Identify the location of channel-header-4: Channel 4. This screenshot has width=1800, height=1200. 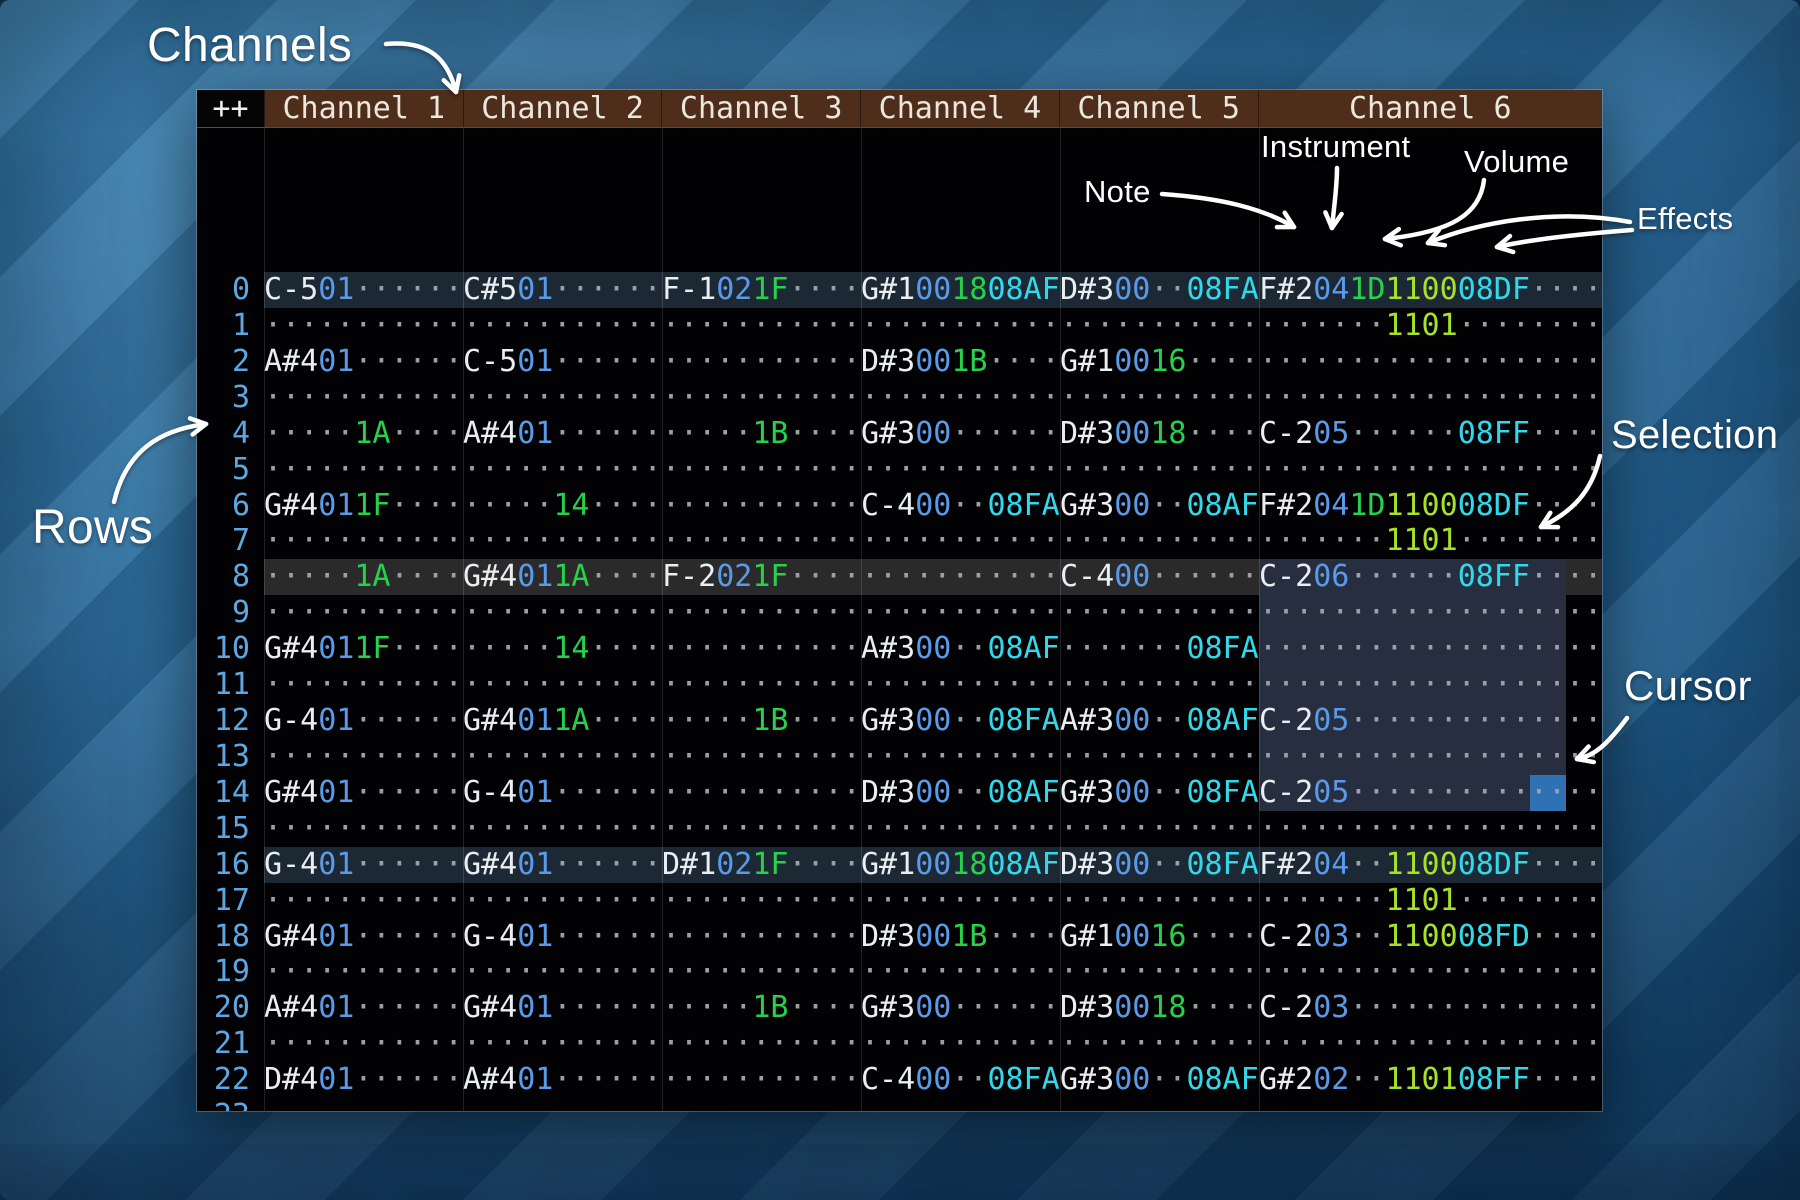
(959, 108).